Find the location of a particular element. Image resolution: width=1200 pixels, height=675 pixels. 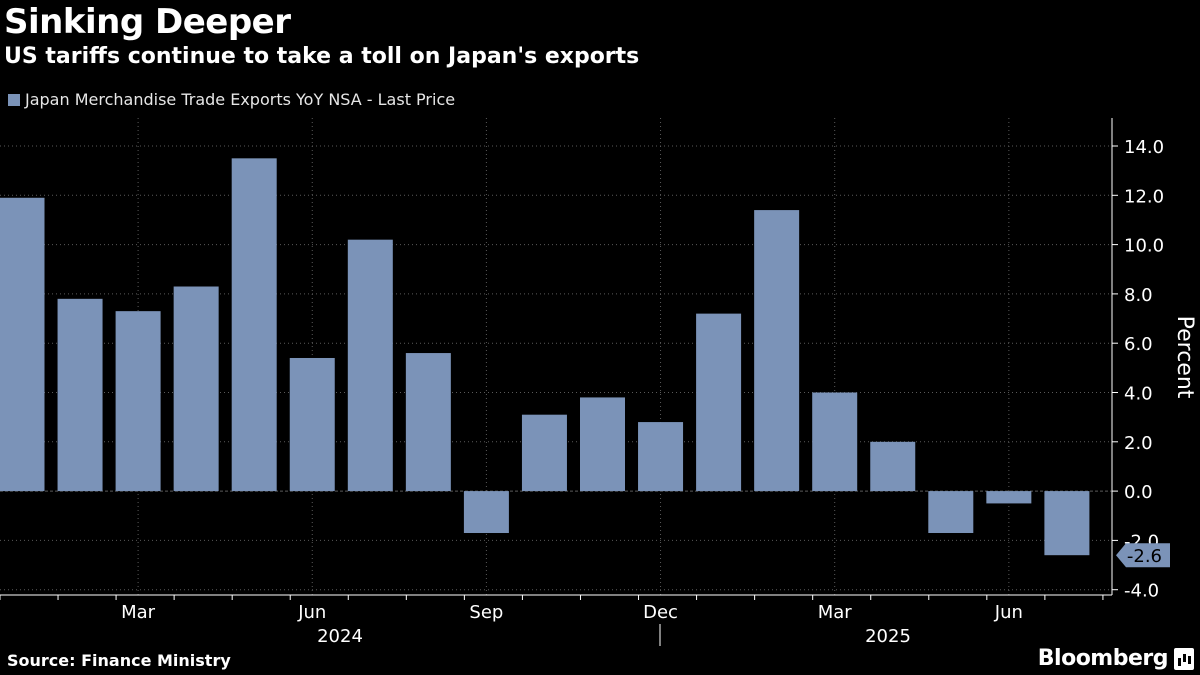

year-label: 2024 is located at coordinates (340, 636).